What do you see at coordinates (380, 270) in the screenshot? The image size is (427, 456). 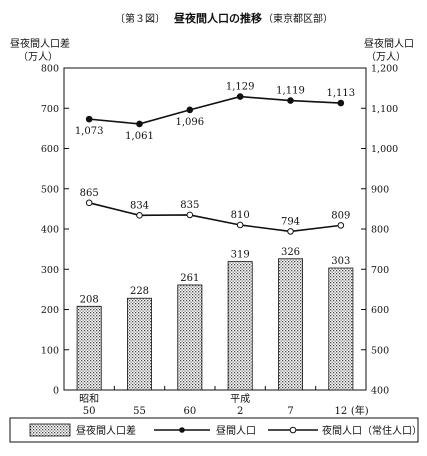 I see `right-axis-tick-label: 700` at bounding box center [380, 270].